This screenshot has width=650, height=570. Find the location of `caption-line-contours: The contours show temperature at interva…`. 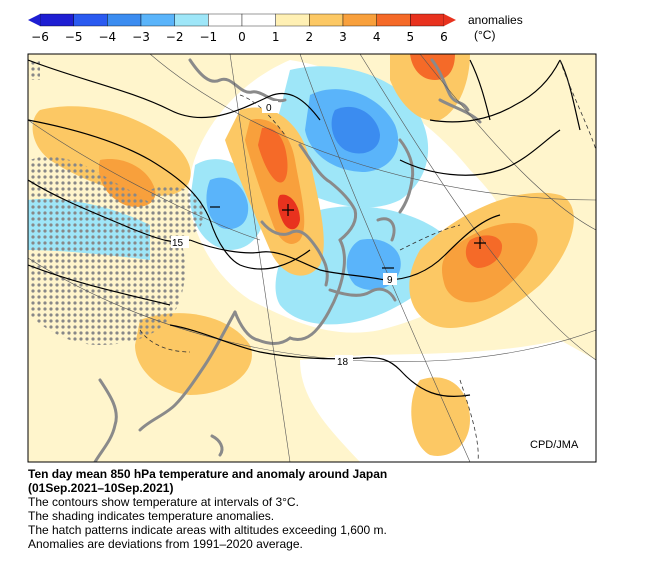

caption-line-contours: The contours show temperature at interva… is located at coordinates (163, 502).